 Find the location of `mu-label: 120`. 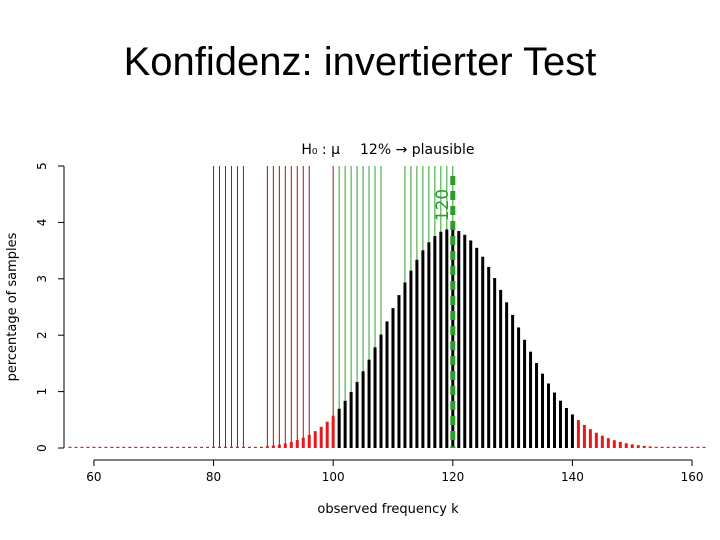

mu-label: 120 is located at coordinates (443, 205).